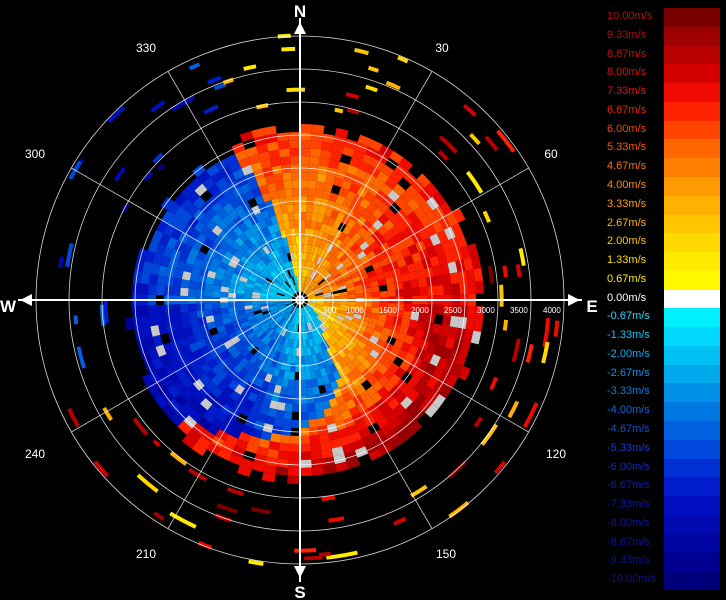 The image size is (726, 600). Describe the element at coordinates (663, 355) in the screenshot. I see `legend-entry: -2.00m/s` at that location.